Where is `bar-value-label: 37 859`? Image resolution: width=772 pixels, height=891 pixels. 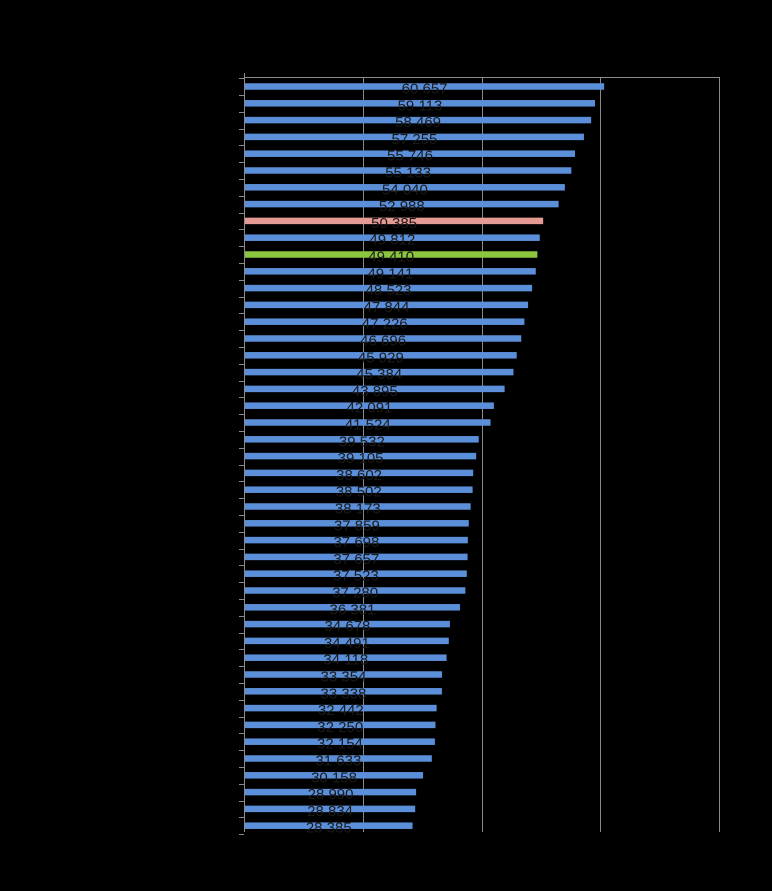 bar-value-label: 37 859 is located at coordinates (357, 525).